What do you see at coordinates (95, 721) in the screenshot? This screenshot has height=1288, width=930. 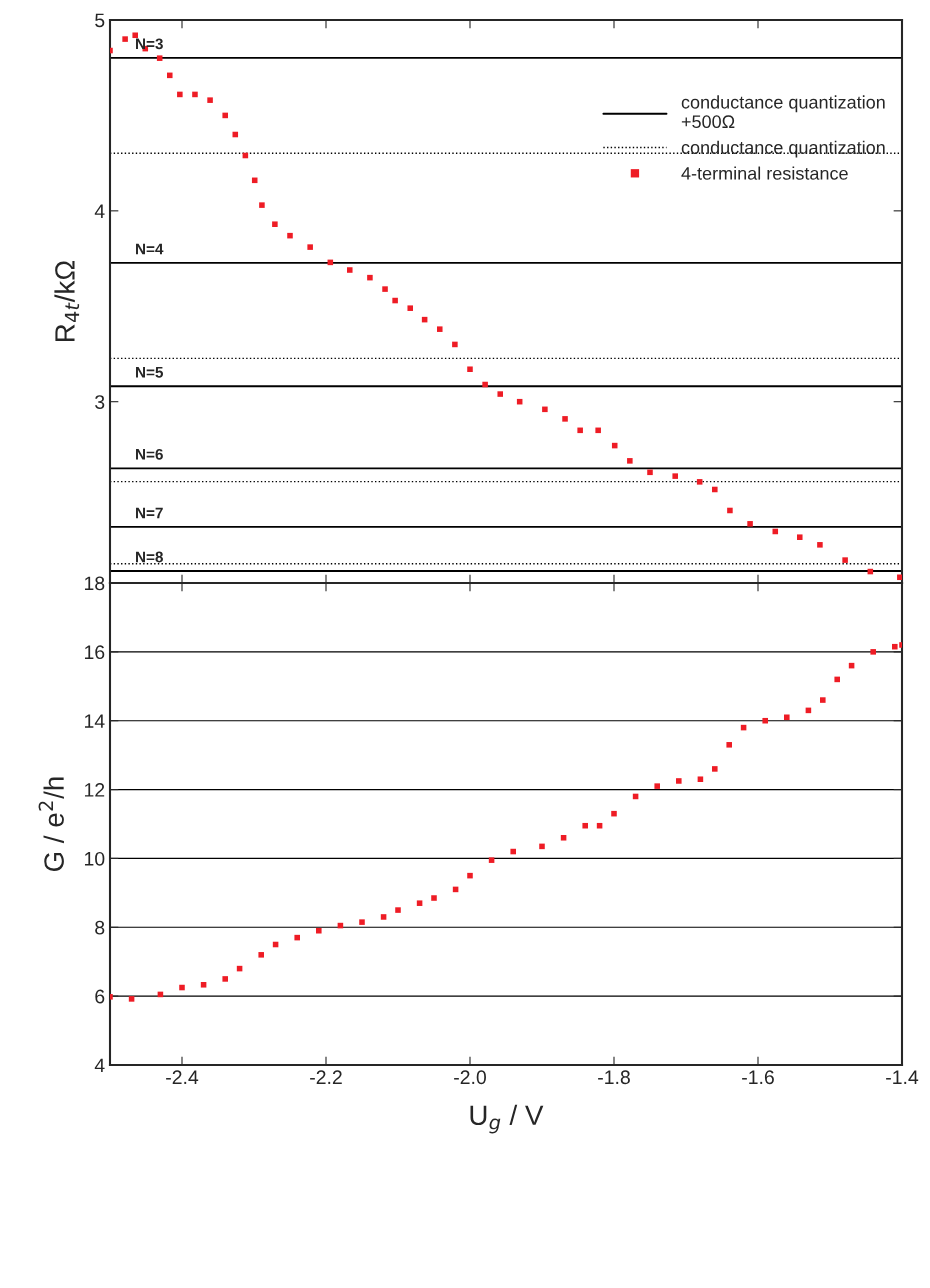 I see `y-tick-label: 14` at bounding box center [95, 721].